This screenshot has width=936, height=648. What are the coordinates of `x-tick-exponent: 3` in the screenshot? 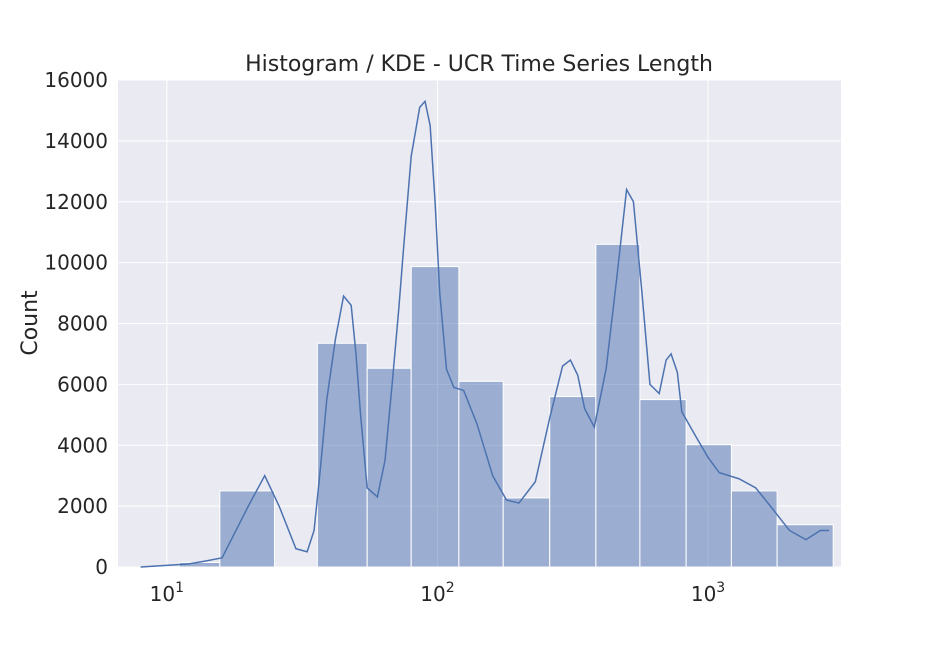 It's located at (720, 588).